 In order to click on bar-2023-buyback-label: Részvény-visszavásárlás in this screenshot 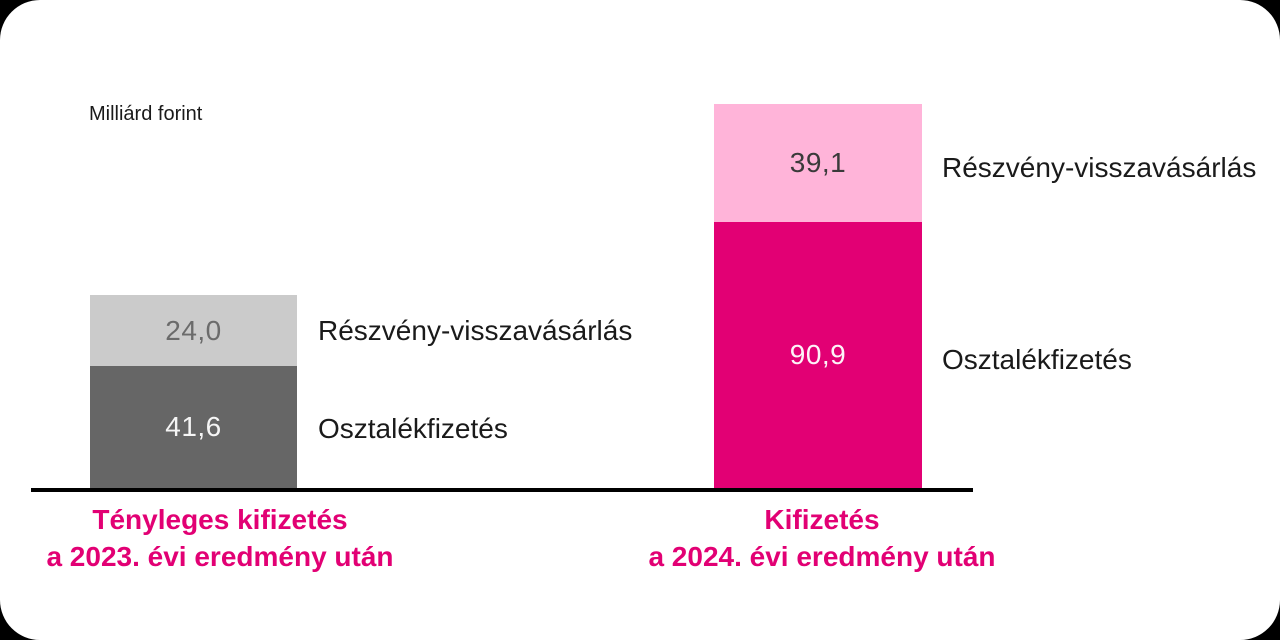, I will do `click(475, 330)`.